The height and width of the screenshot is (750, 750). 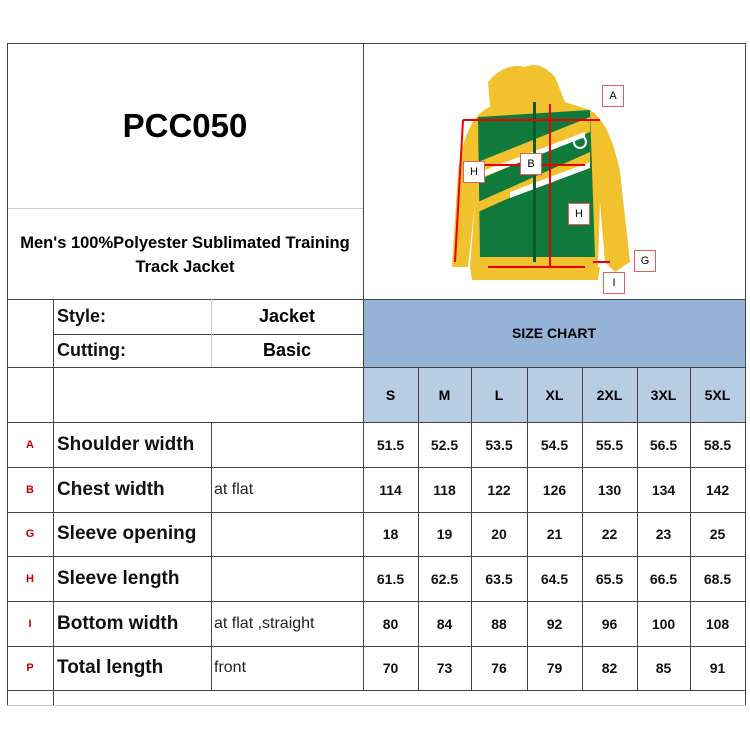 I want to click on measurement-value: 142, so click(x=717, y=489).